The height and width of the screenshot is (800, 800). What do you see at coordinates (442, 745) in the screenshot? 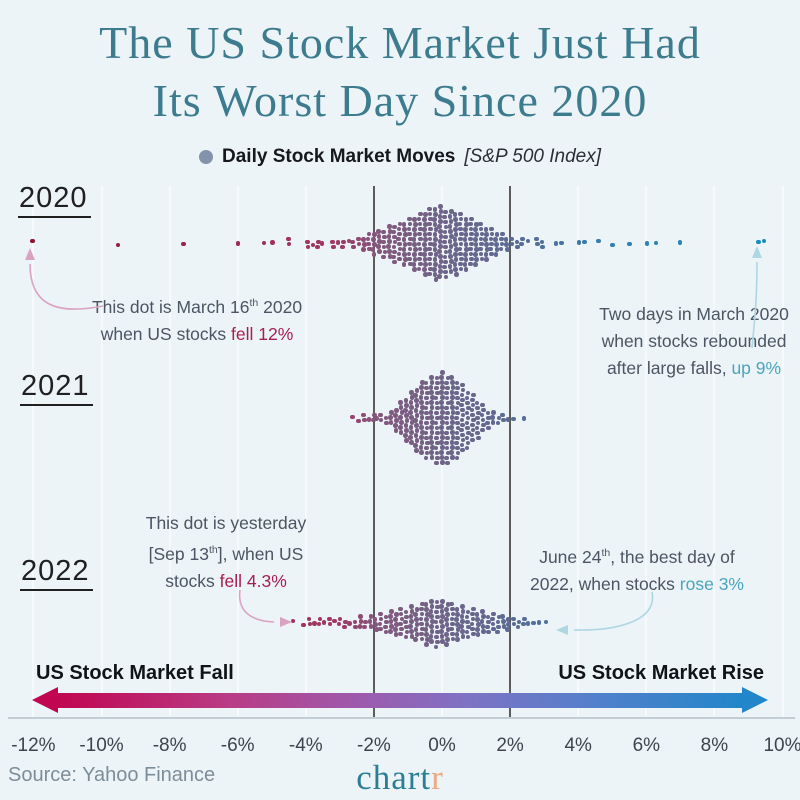
I see `x-tick-0pct: 0%` at bounding box center [442, 745].